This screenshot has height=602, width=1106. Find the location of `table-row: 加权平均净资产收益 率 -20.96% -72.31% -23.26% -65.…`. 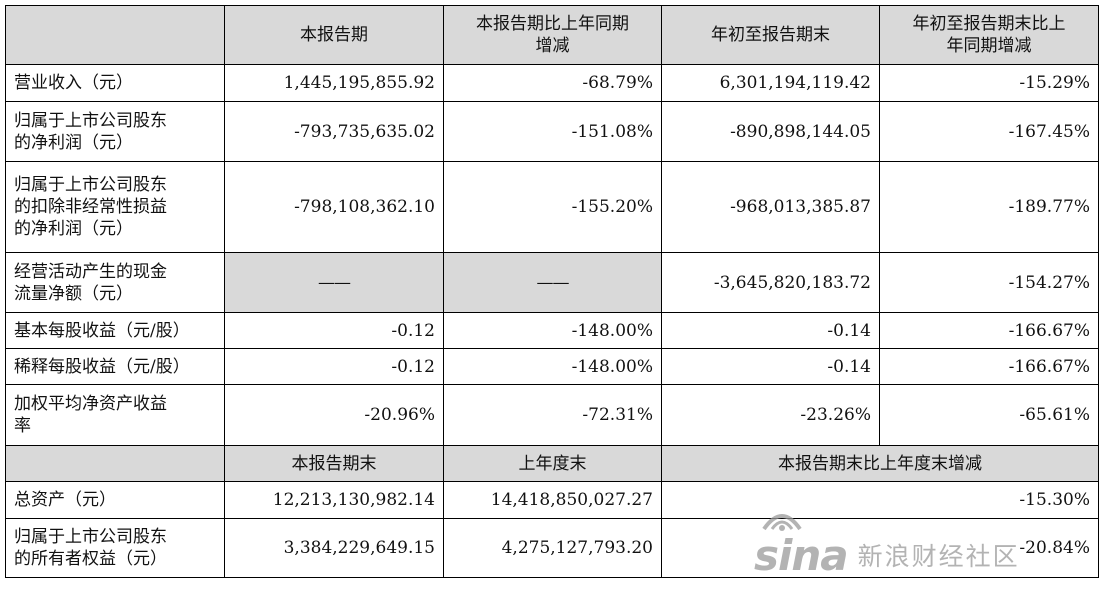

table-row: 加权平均净资产收益 率 -20.96% -72.31% -23.26% -65.… is located at coordinates (552, 415).